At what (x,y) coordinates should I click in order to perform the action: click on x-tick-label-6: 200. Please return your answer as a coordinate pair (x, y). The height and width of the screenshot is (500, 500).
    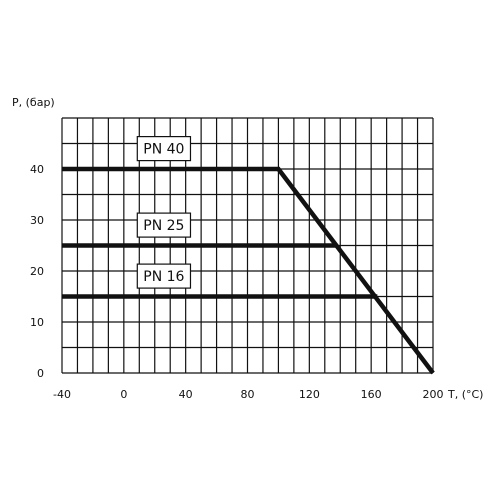
    Looking at the image, I should click on (433, 394).